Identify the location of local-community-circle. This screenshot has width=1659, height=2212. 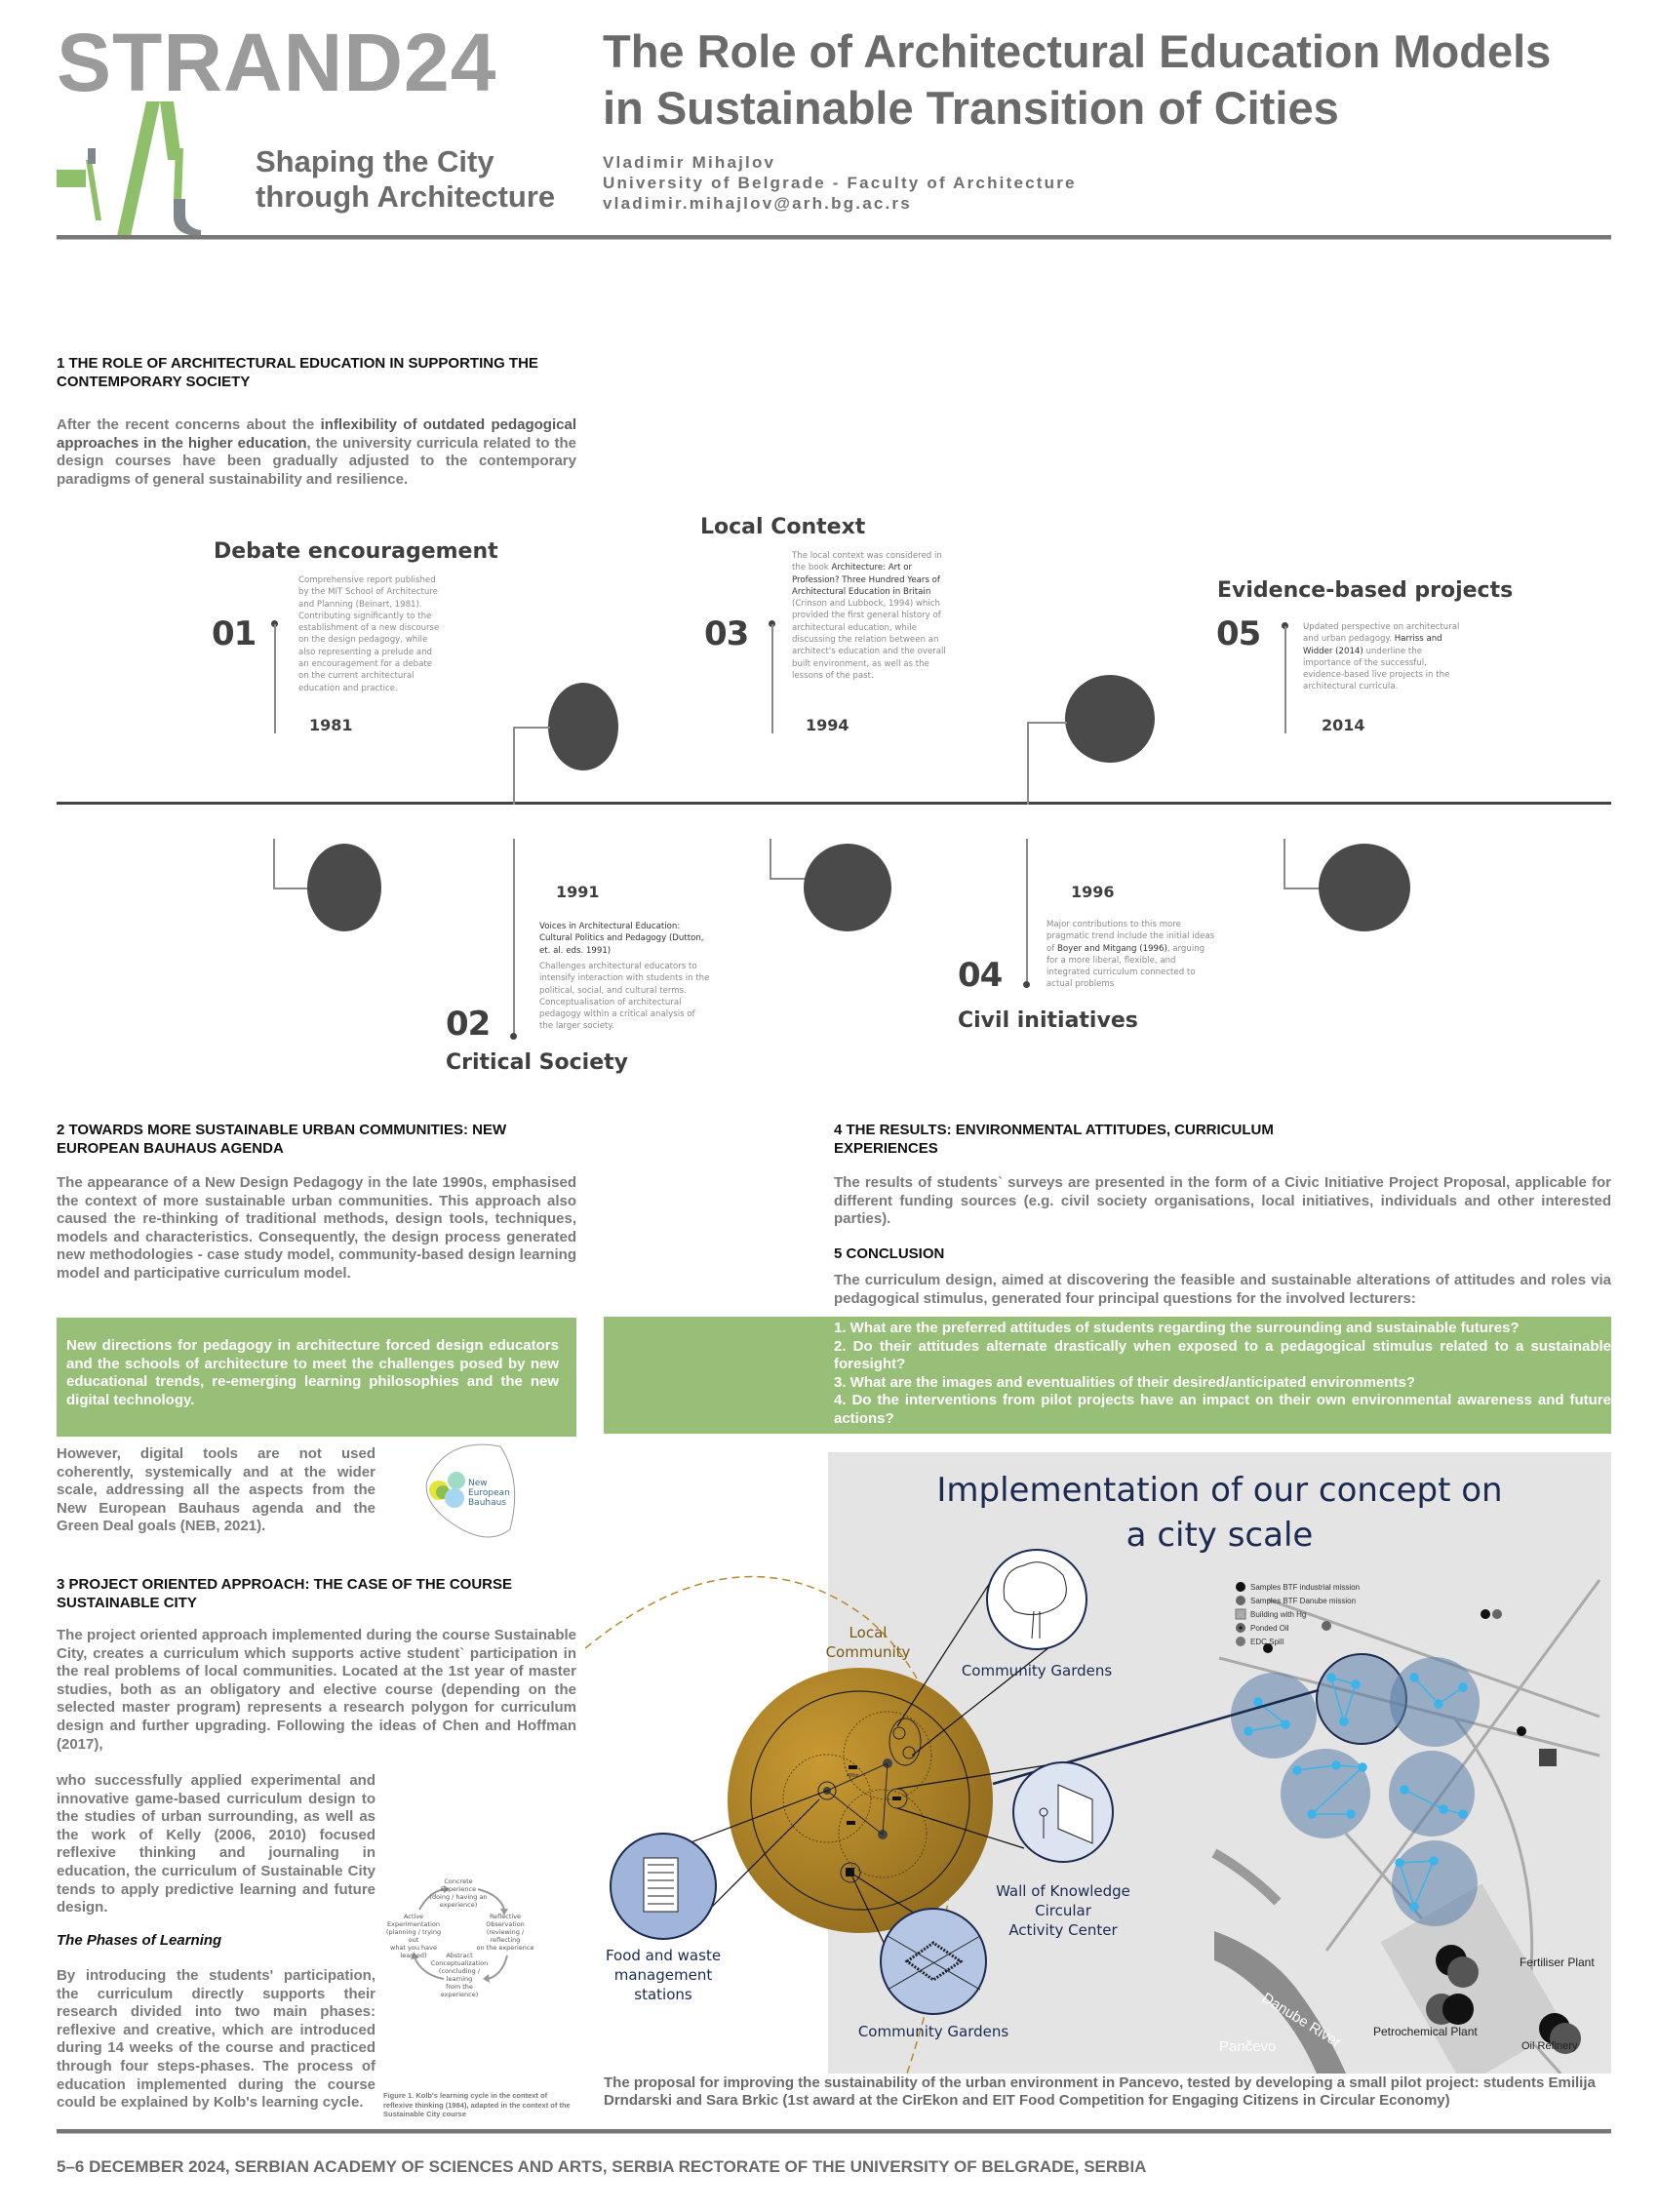
(860, 1800).